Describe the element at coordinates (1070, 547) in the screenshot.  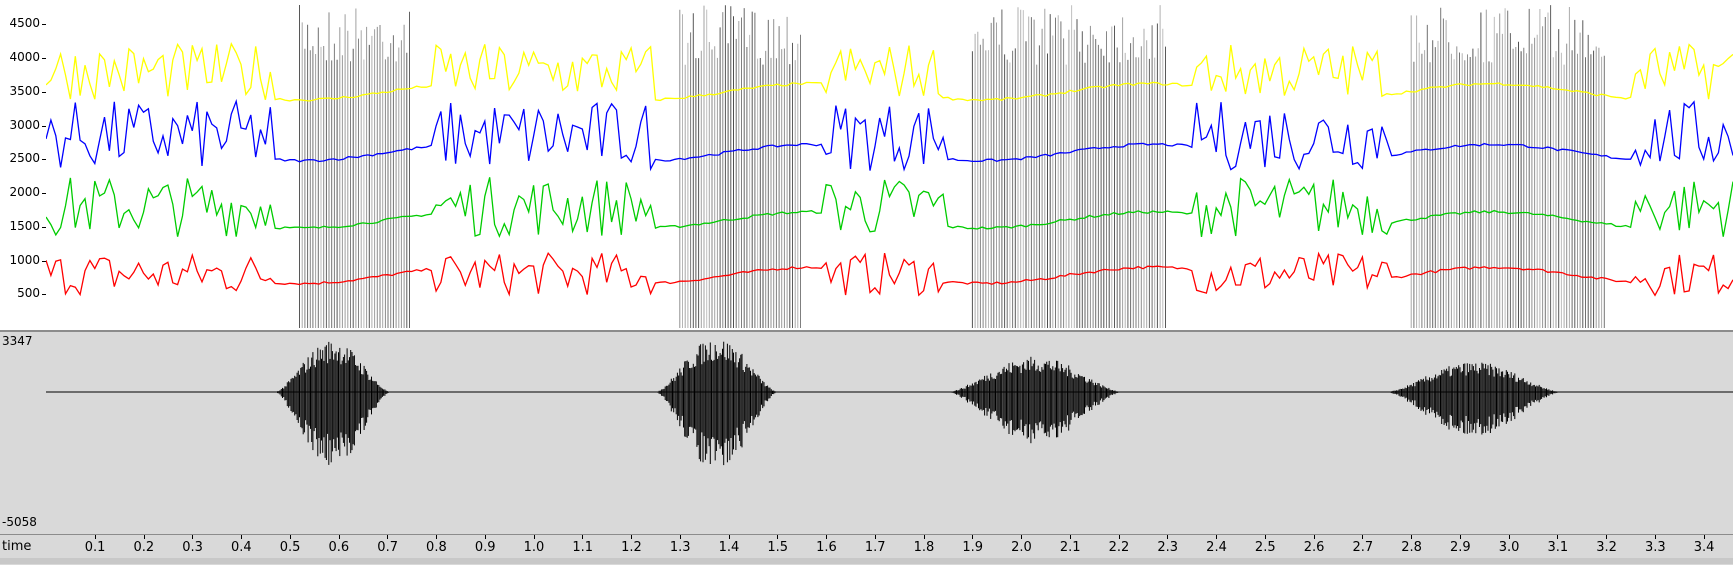
I see `time-tick-label: 2.1` at that location.